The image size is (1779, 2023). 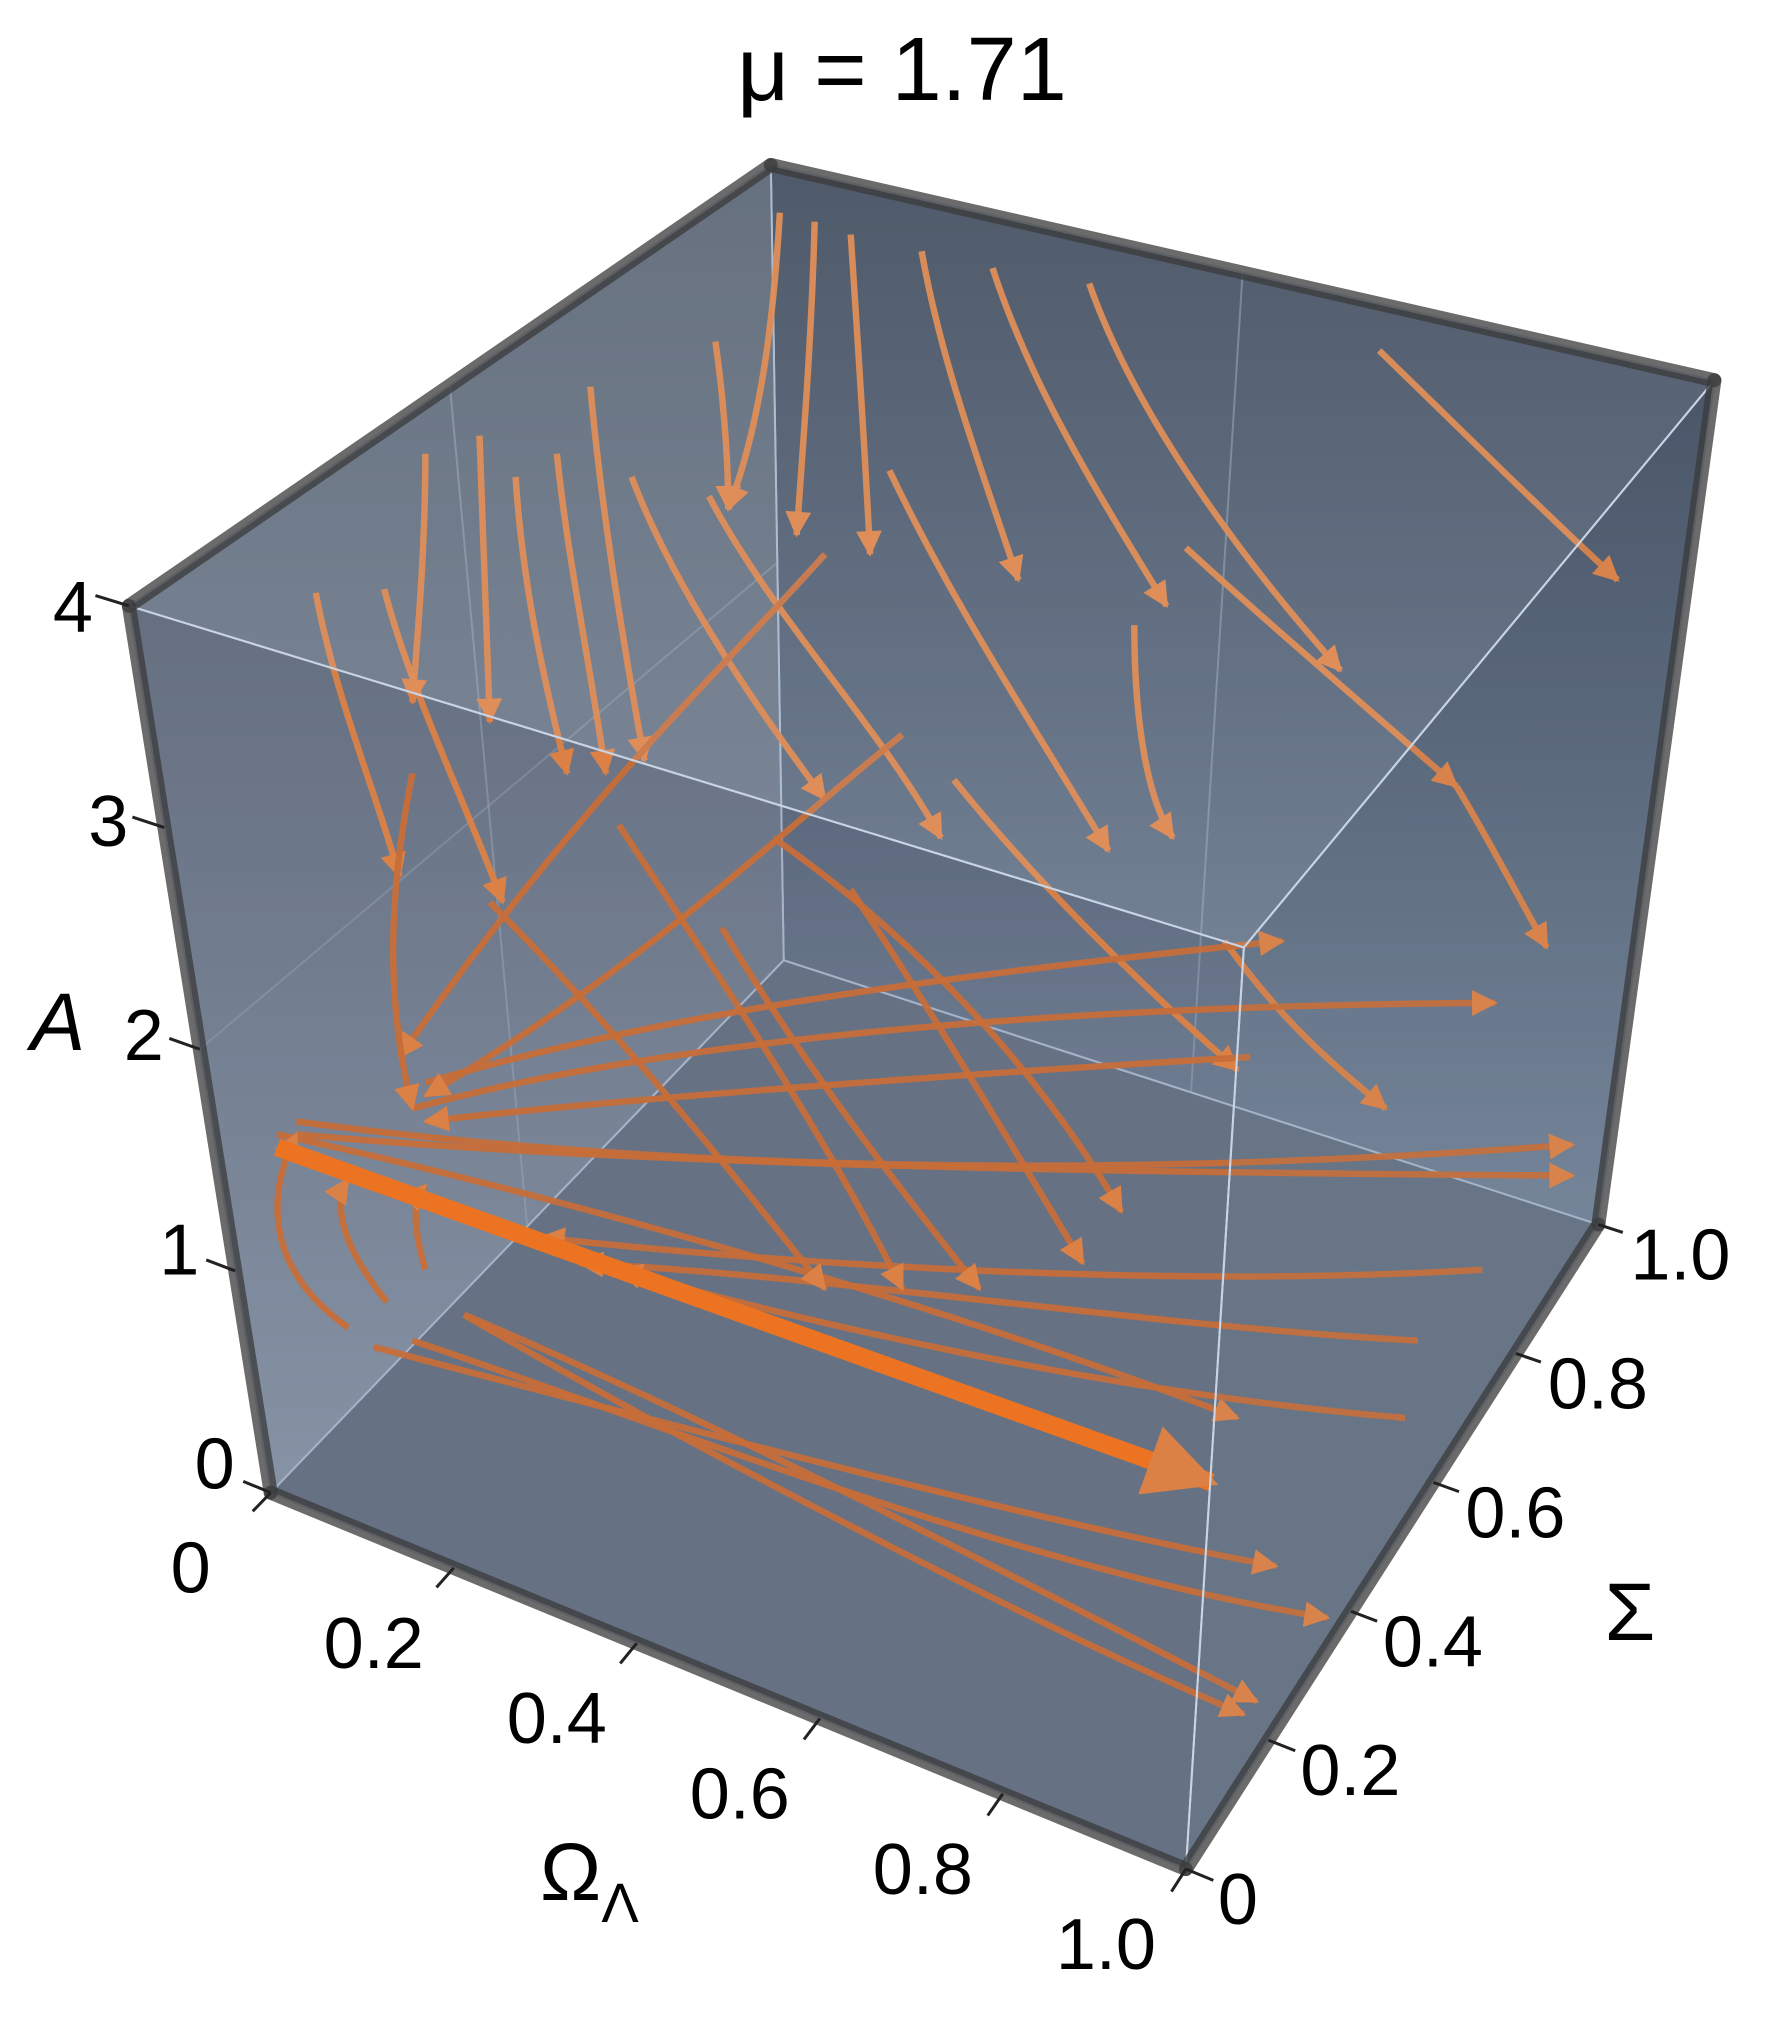 I want to click on z-tick-label: 2, so click(x=144, y=1036).